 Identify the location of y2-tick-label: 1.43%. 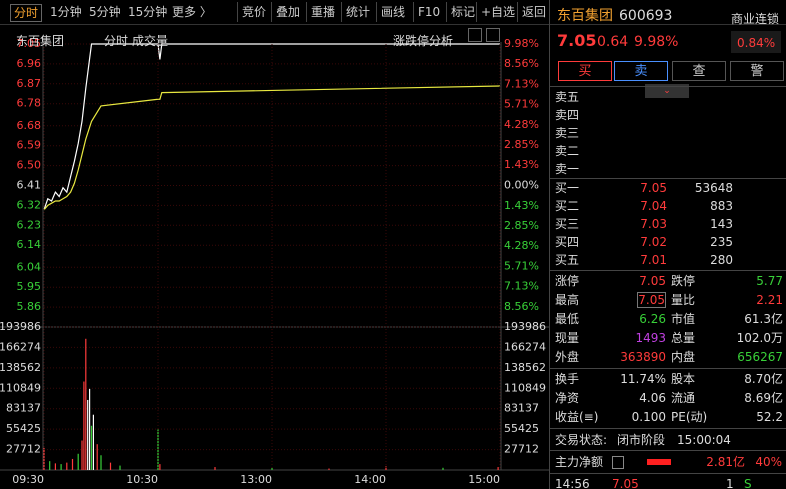
(521, 164).